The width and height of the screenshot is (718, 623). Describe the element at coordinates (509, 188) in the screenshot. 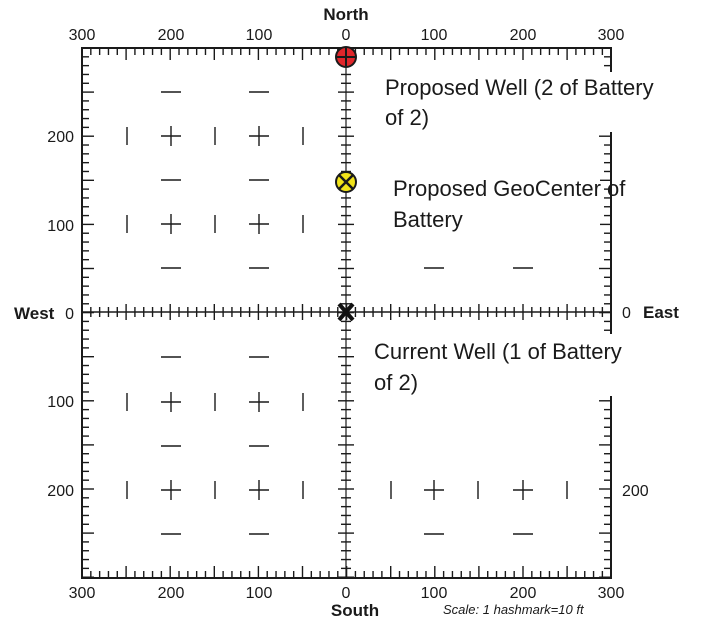

I see `geocenter-note-line1: Proposed GeoCenter of` at that location.